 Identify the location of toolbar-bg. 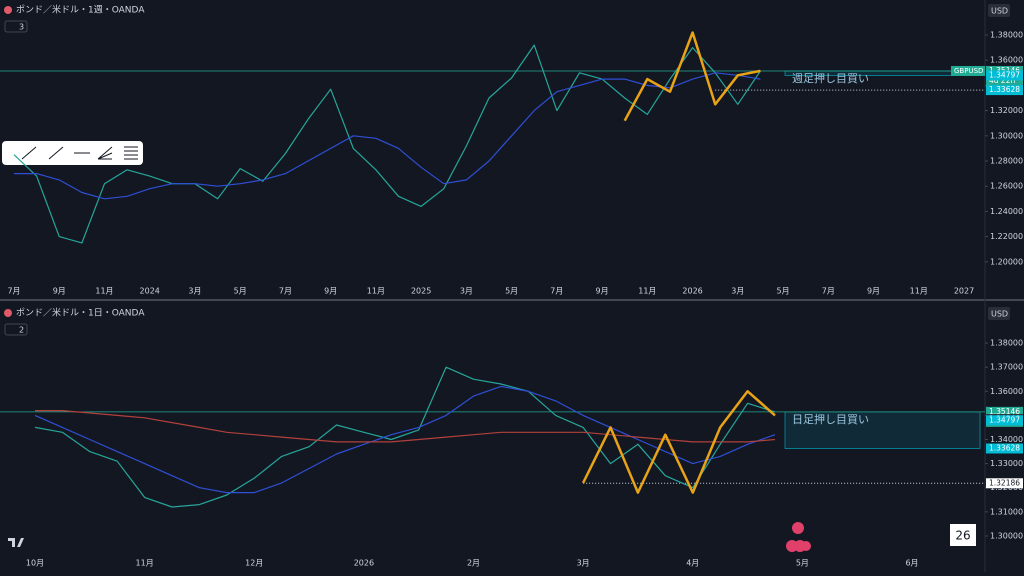
(72, 153).